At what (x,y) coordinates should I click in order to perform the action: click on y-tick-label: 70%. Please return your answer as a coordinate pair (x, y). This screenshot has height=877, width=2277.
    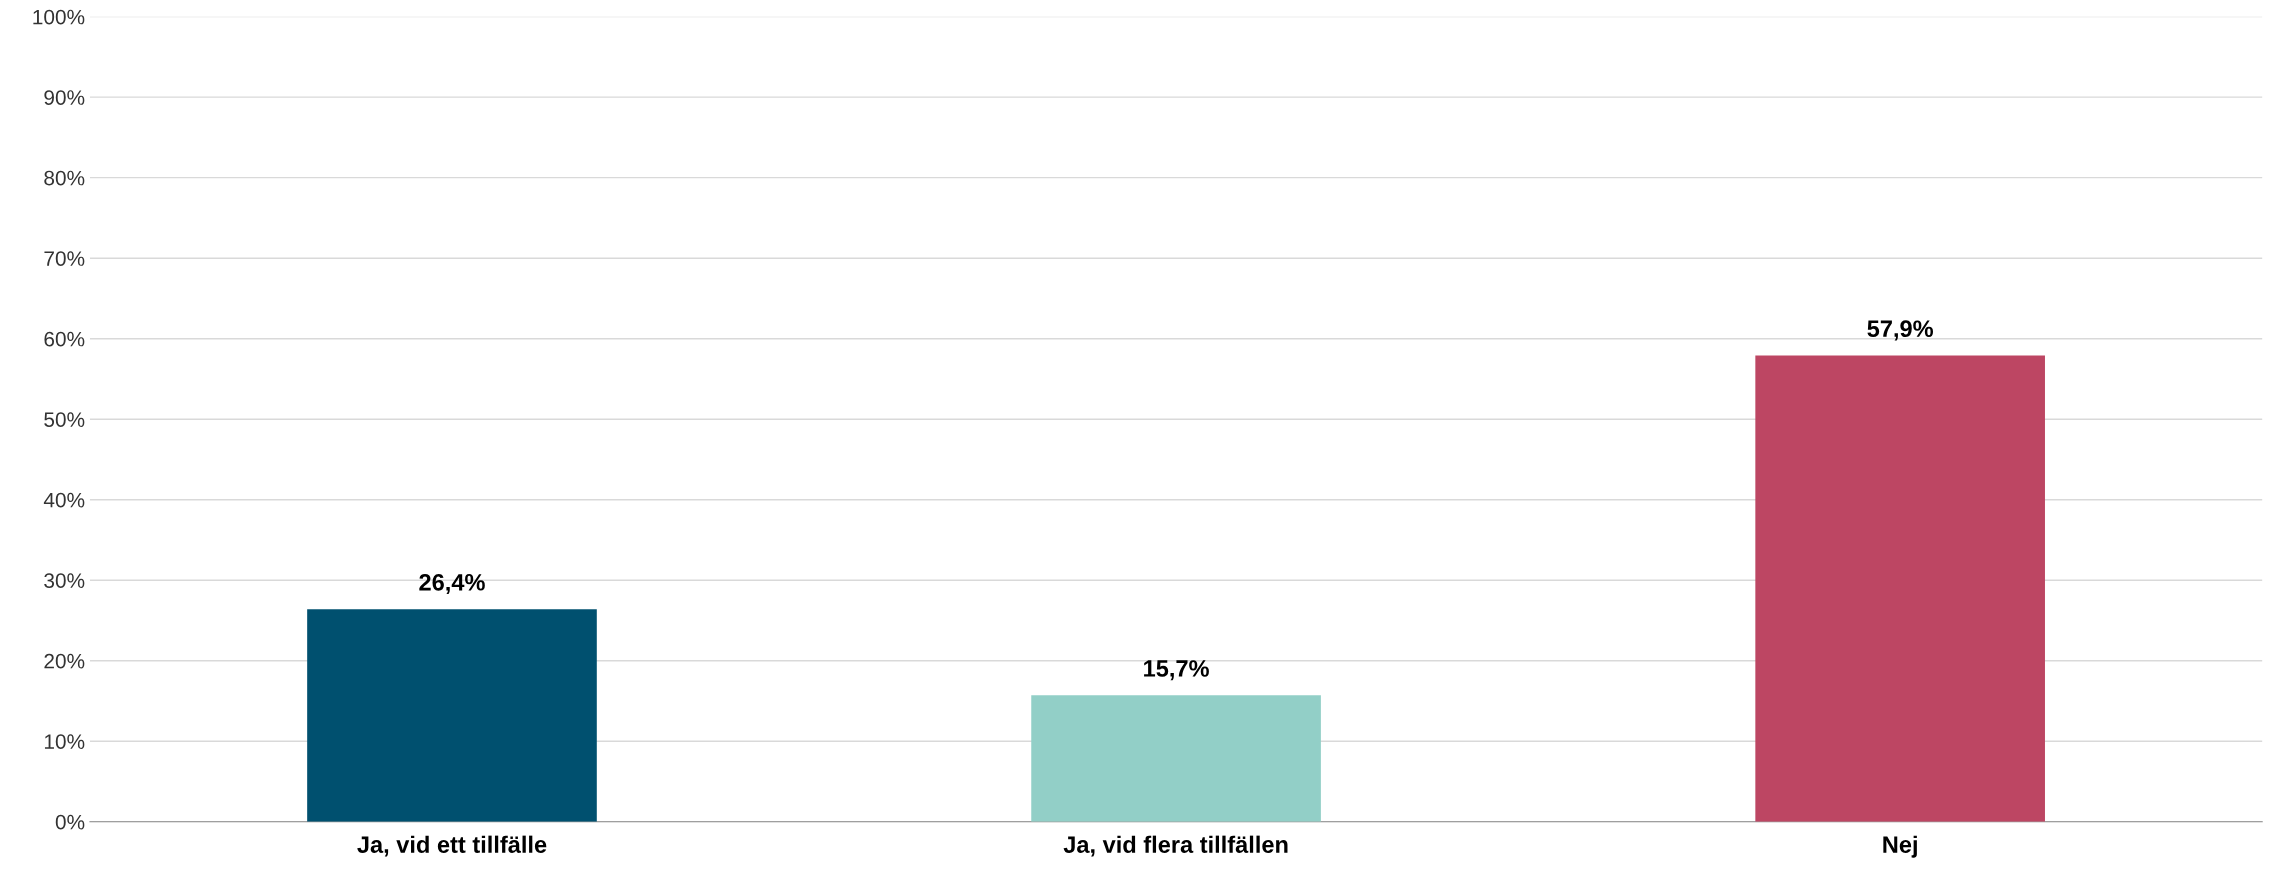
    Looking at the image, I should click on (64, 258).